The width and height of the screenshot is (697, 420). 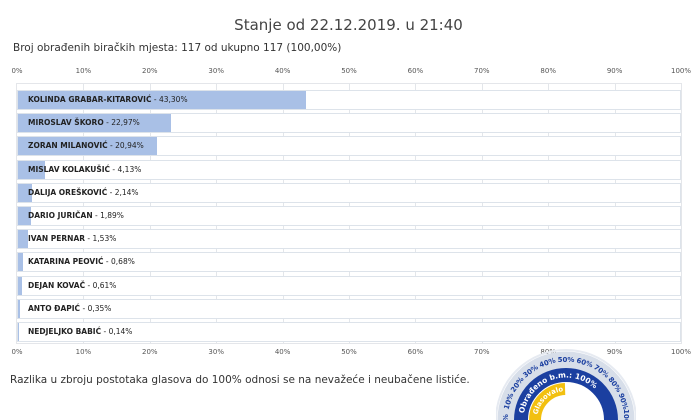 I want to click on candidate-name: KOLINDA GRABAR-KITAROVIĆ, so click(x=90, y=99).